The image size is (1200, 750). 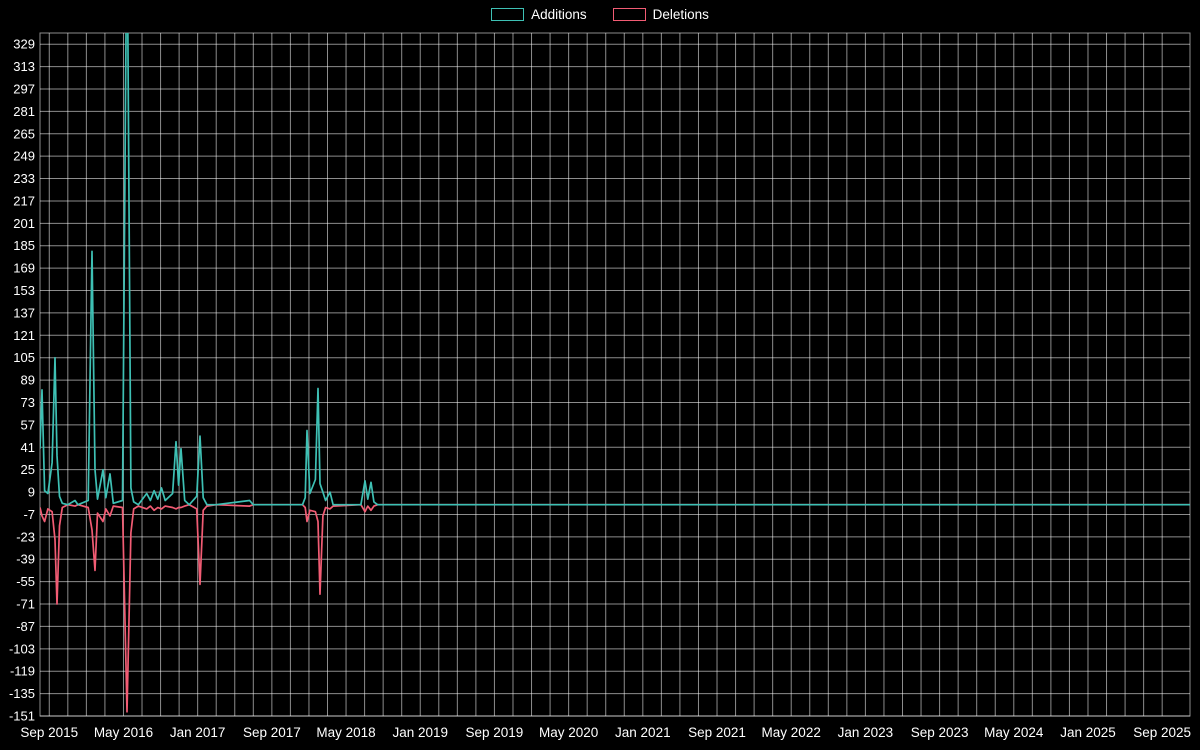 What do you see at coordinates (717, 732) in the screenshot?
I see `svg-text: Sep 2021` at bounding box center [717, 732].